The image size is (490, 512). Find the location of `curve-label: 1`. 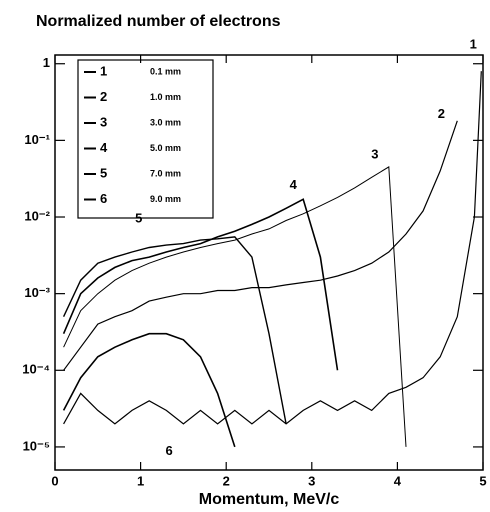

curve-label: 1 is located at coordinates (473, 44).